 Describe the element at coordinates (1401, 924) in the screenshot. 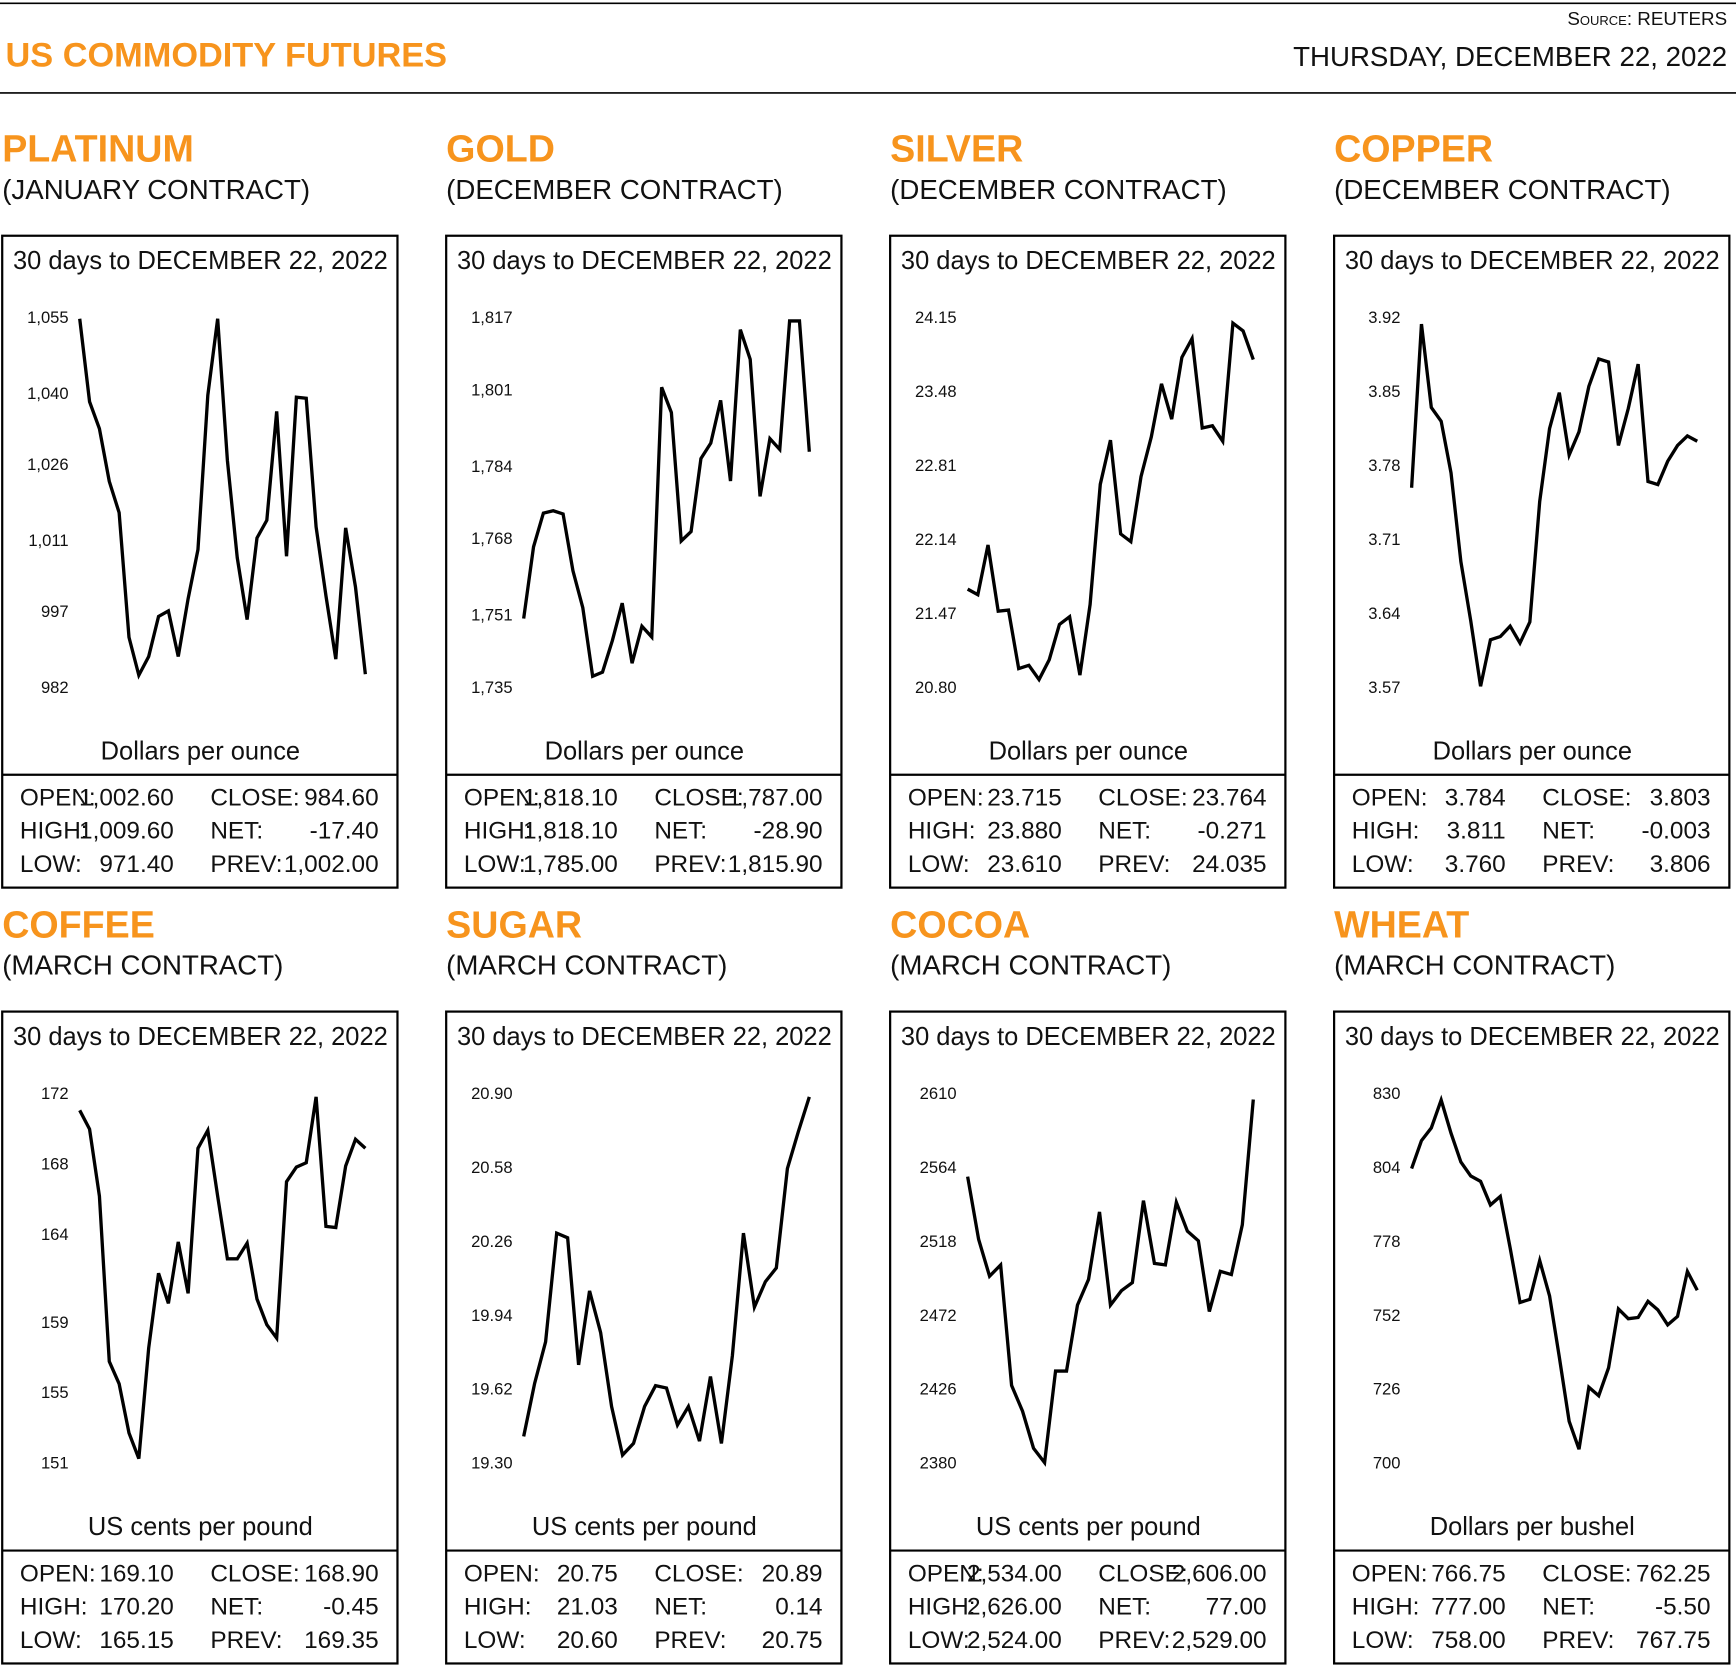

I see `commodity-name: WHEAT` at that location.